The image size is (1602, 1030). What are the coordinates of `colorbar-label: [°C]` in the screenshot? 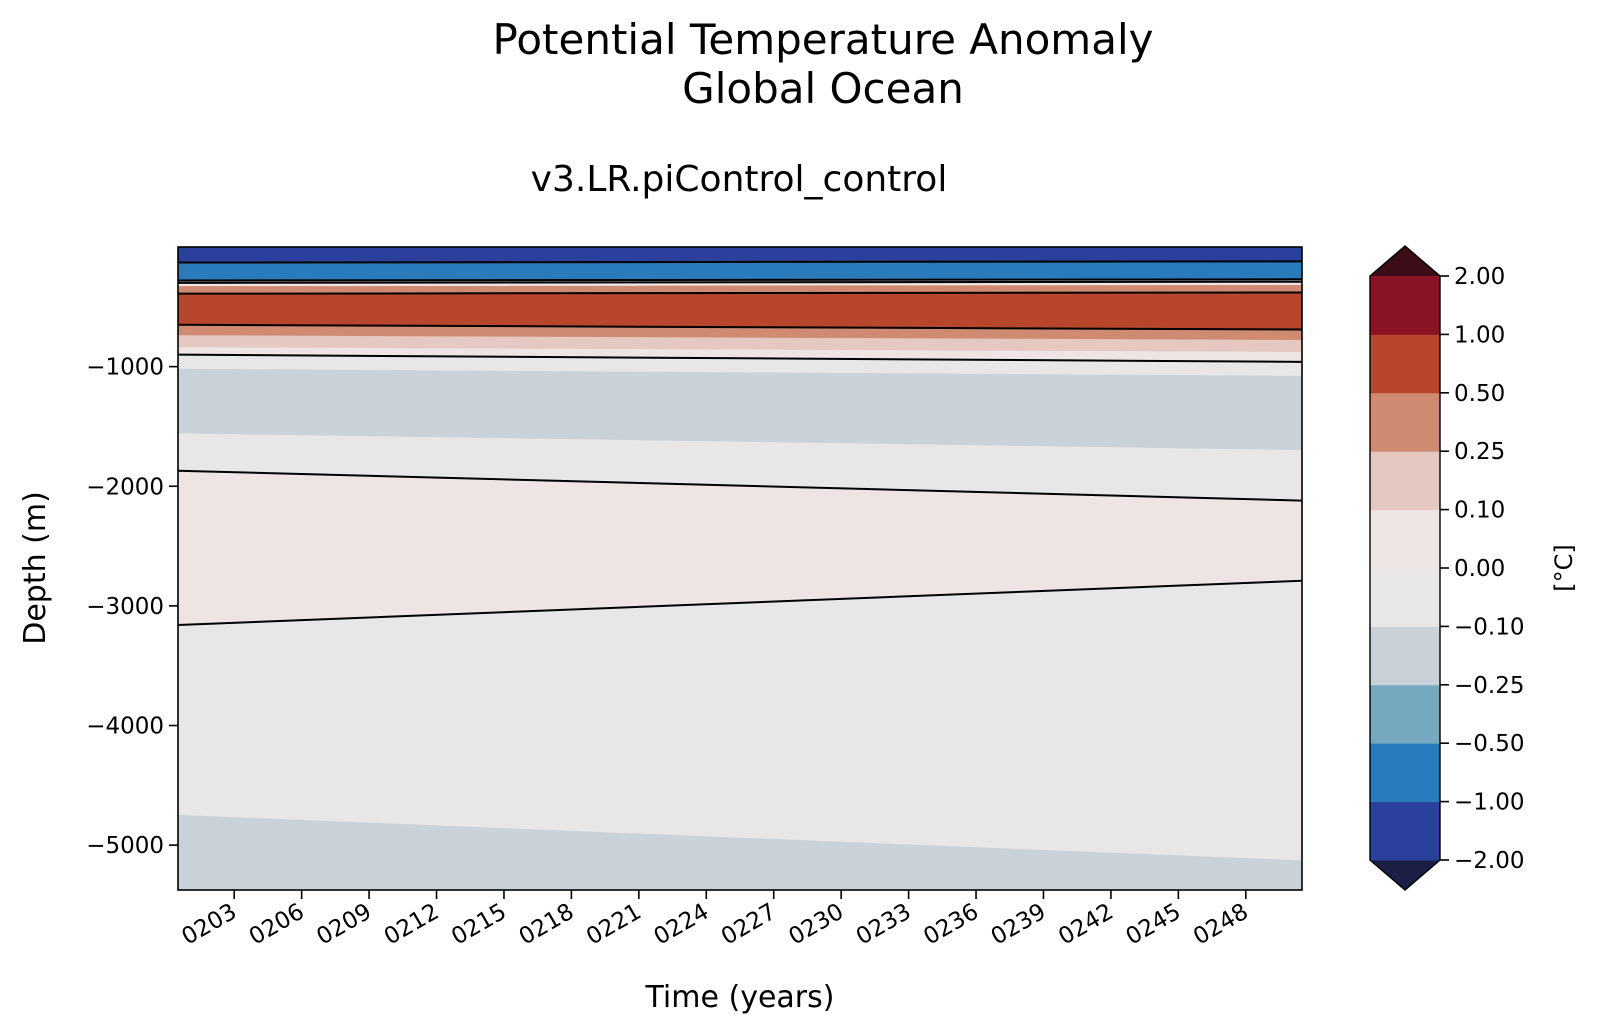 It's located at (1564, 567).